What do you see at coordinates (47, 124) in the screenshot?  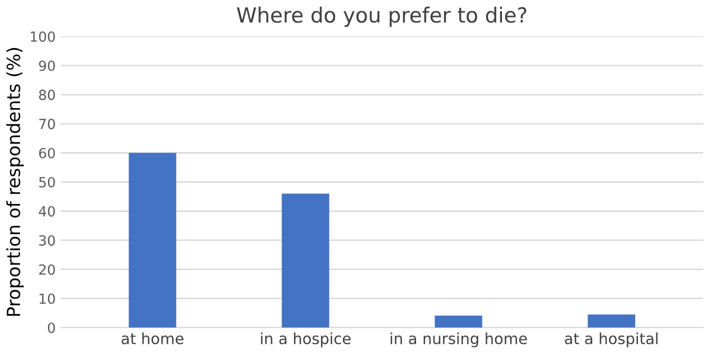 I see `y-tick-label: 70` at bounding box center [47, 124].